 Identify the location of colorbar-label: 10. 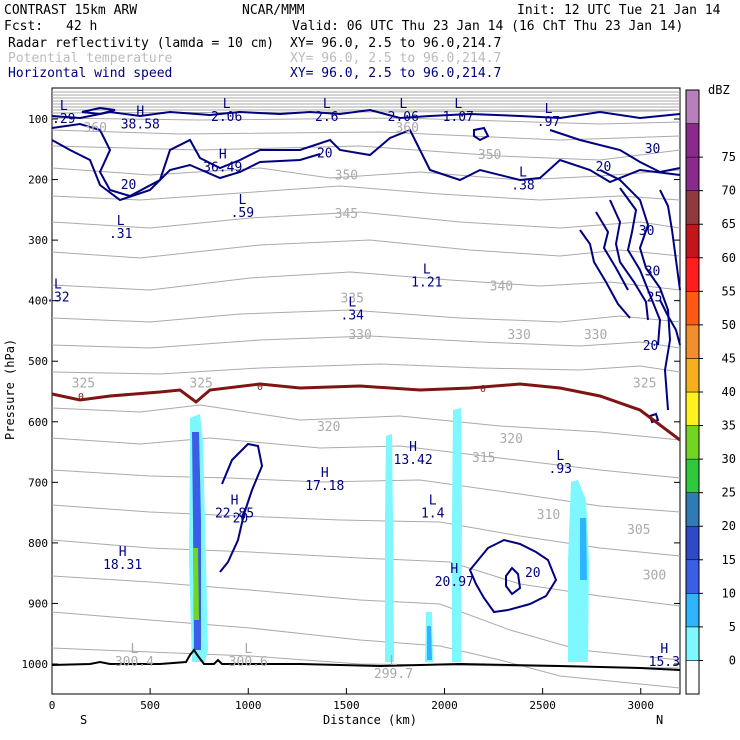
(729, 593).